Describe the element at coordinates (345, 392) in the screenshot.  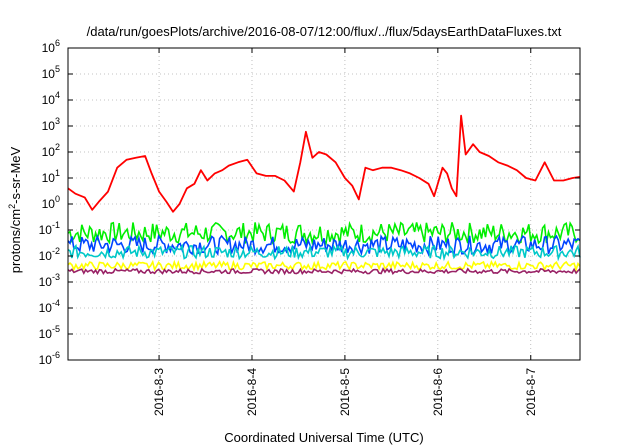
I see `x-tick-label: 2016-8-5` at that location.